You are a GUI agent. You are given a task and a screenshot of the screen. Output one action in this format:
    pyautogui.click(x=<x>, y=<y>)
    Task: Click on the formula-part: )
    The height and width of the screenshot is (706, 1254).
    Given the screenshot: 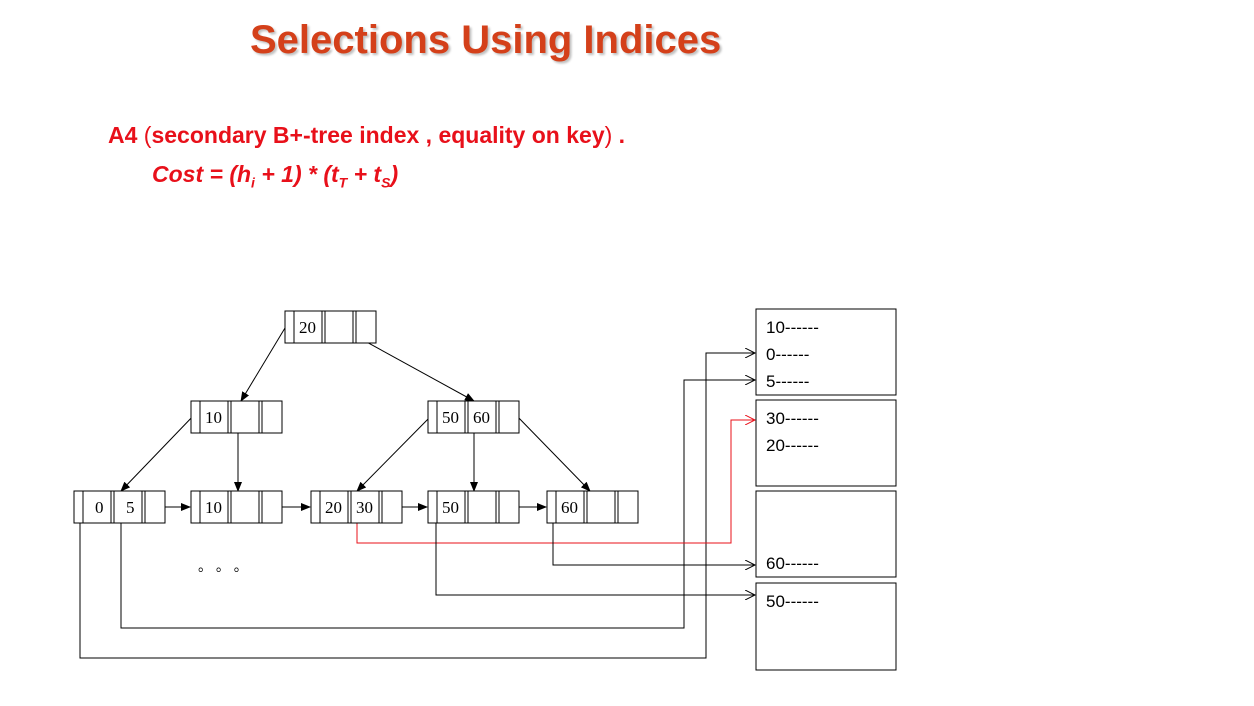 What is the action you would take?
    pyautogui.click(x=394, y=174)
    